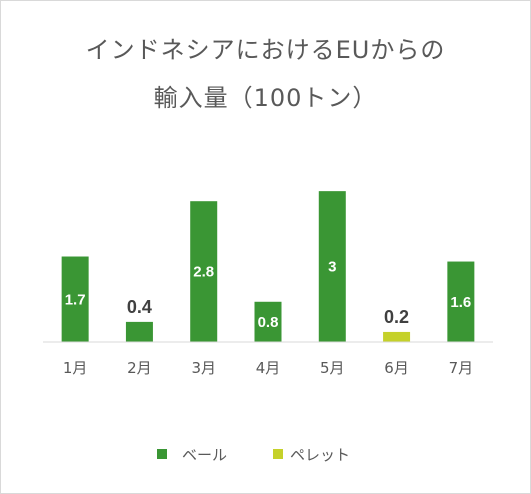 The width and height of the screenshot is (531, 494). Describe the element at coordinates (162, 454) in the screenshot. I see `legend-swatch-bale` at that location.